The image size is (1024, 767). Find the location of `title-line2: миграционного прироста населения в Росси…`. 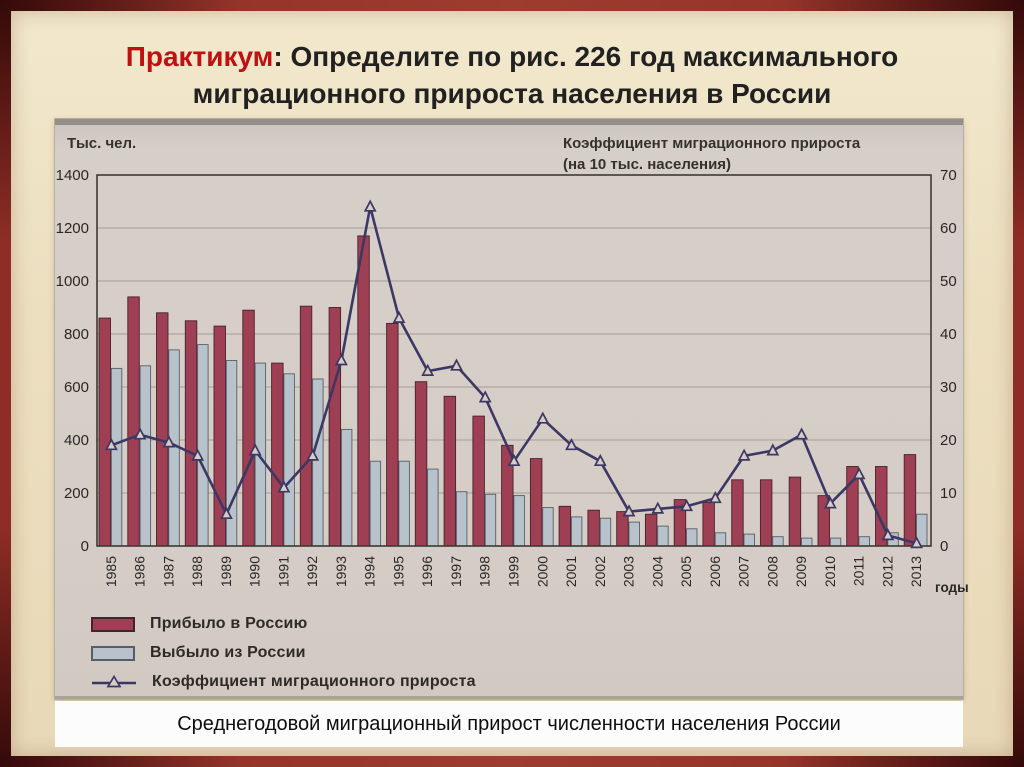

title-line2: миграционного прироста населения в Росси… is located at coordinates (512, 93).